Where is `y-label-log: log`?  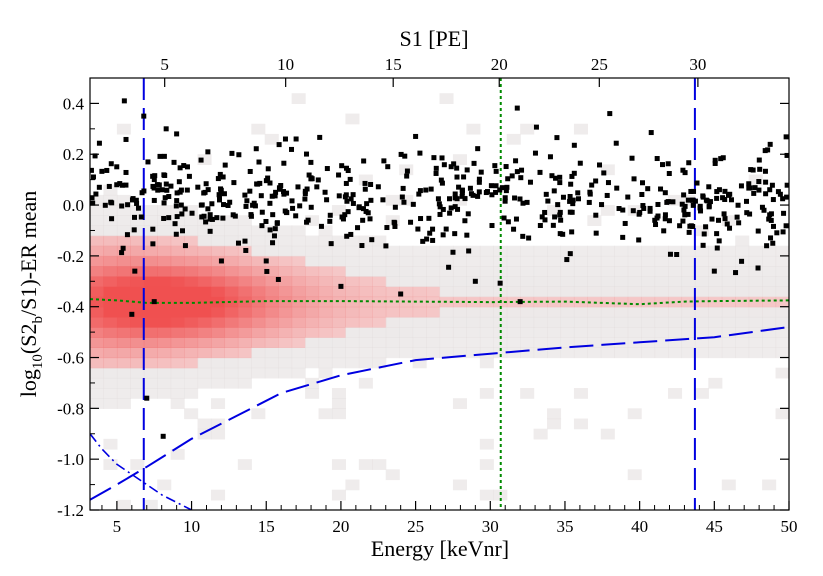
y-label-log: log is located at coordinates (28, 383).